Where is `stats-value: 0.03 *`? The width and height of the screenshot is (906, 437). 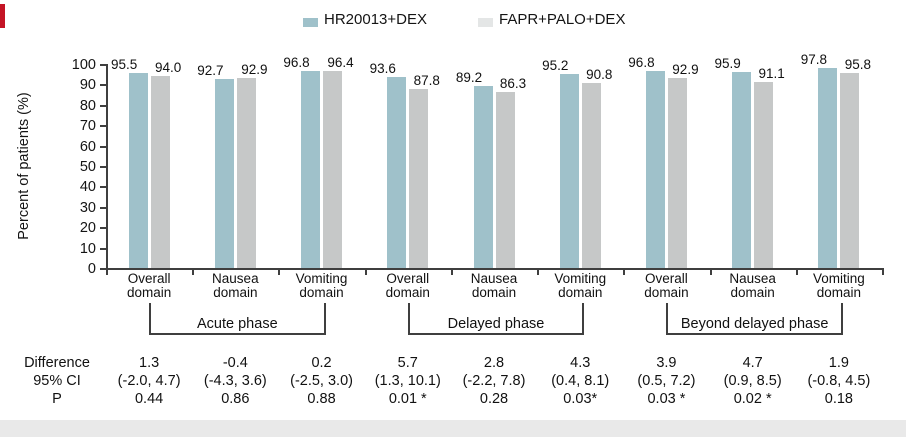
stats-value: 0.03 * is located at coordinates (666, 399).